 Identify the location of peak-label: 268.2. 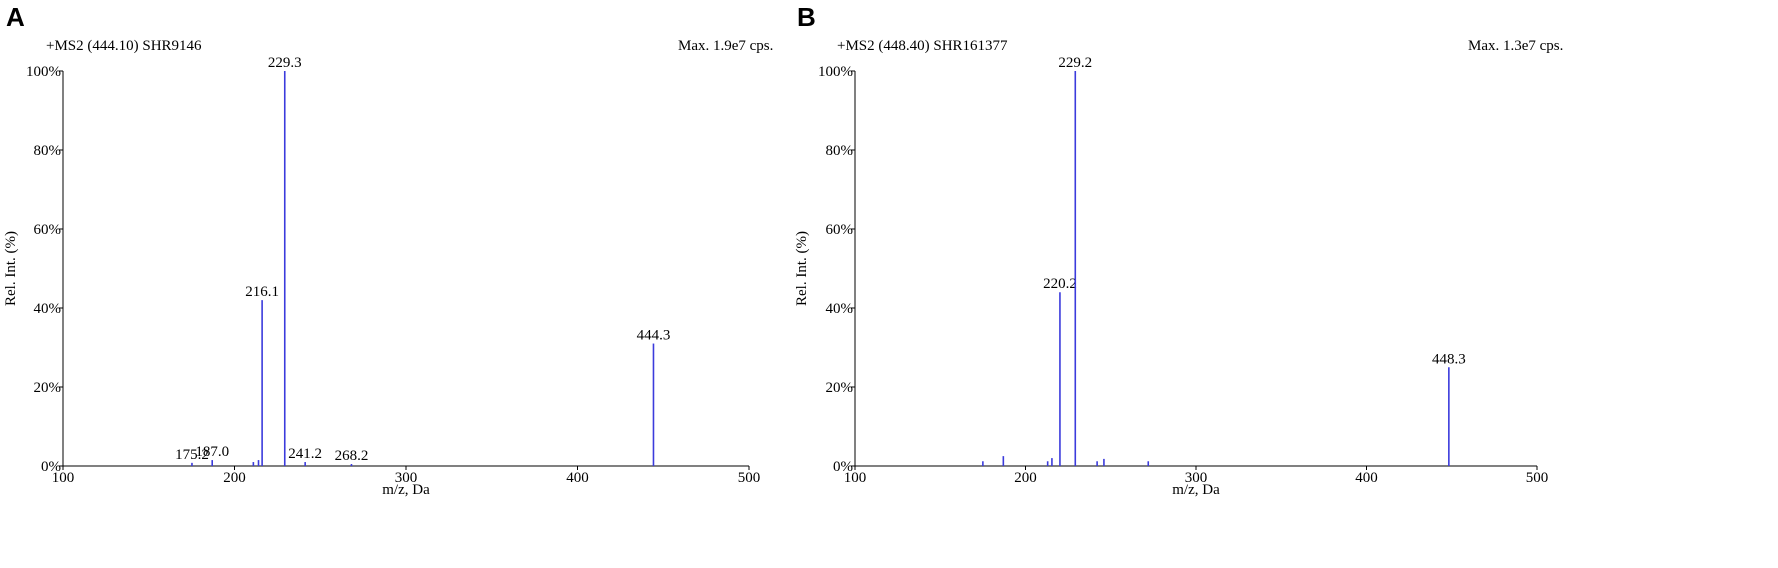
(352, 456).